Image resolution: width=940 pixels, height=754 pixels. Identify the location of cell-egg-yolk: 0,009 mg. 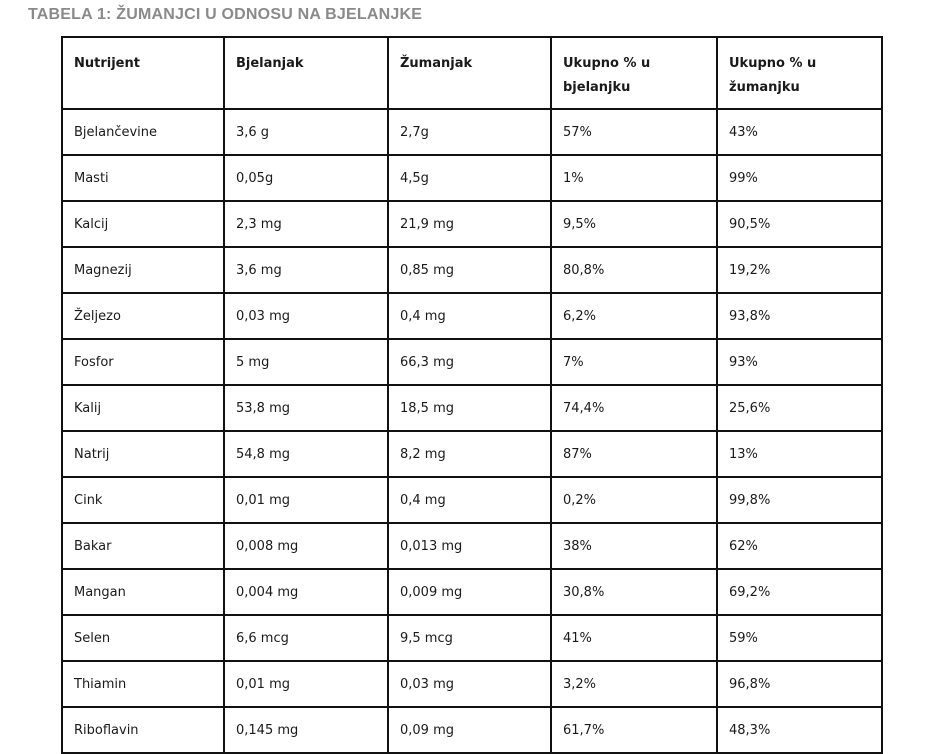
(469, 592).